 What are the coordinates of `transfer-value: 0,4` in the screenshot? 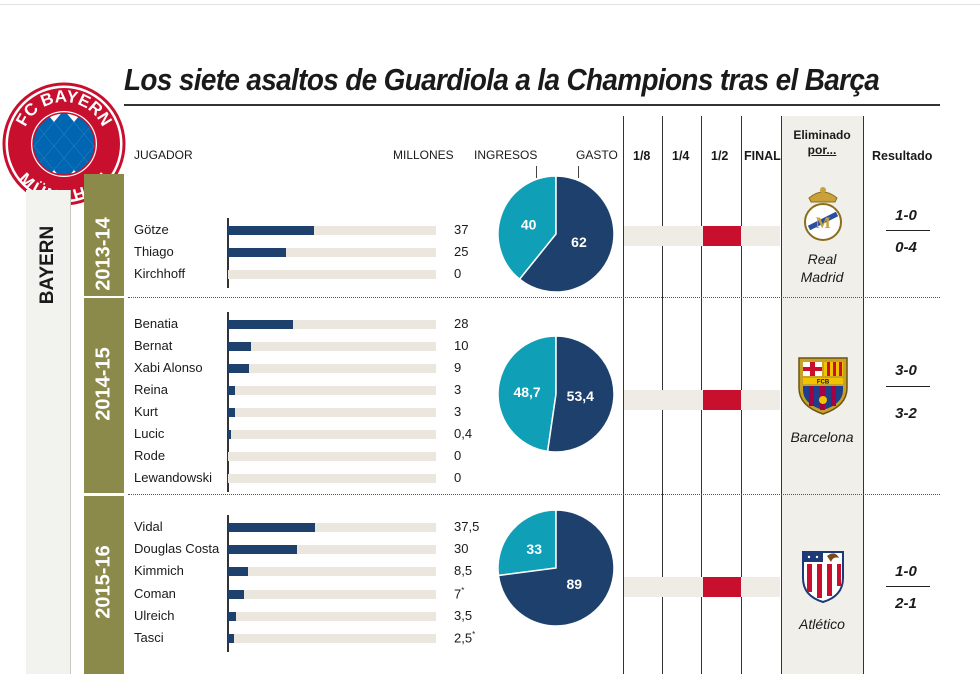 It's located at (463, 433).